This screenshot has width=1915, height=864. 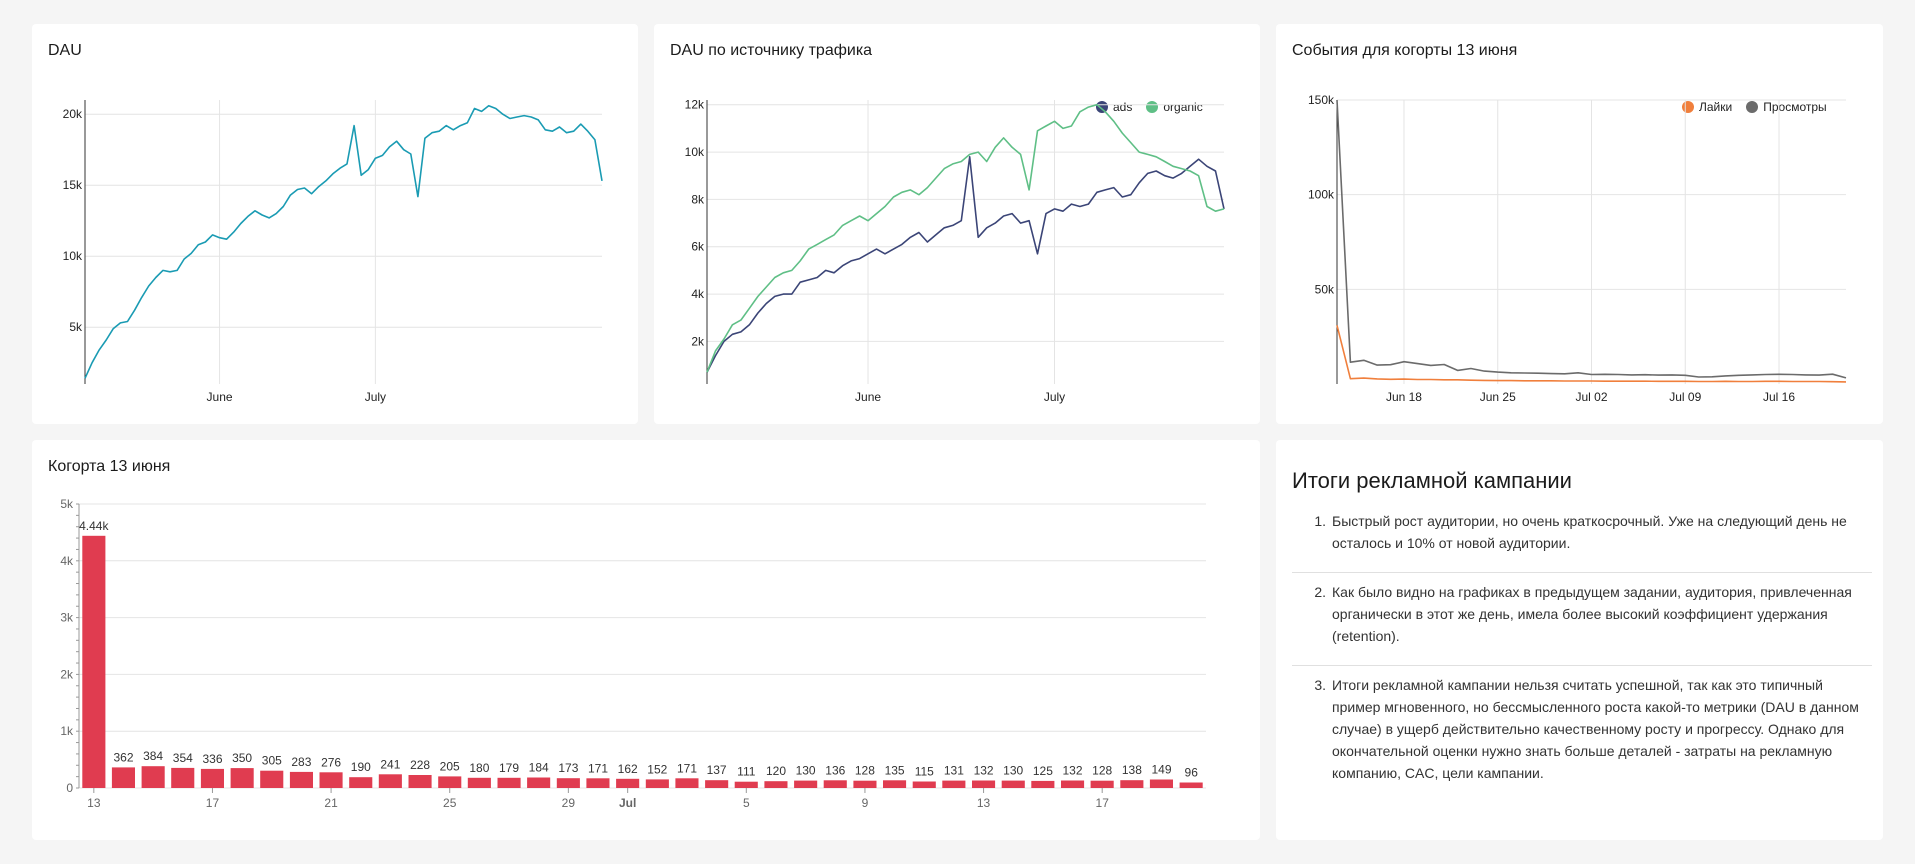 What do you see at coordinates (94, 526) in the screenshot?
I see `bar-value-label: 4.44k` at bounding box center [94, 526].